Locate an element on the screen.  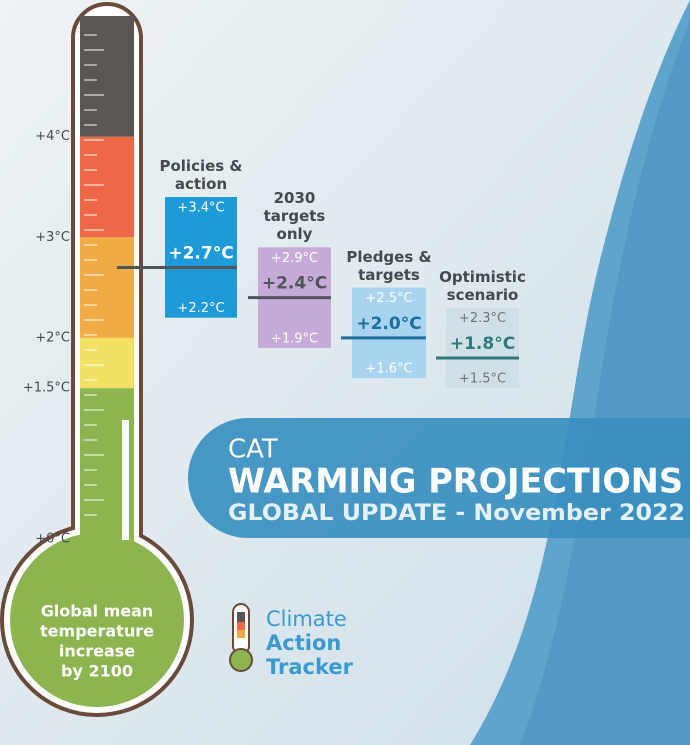
central-label: +2.0°C is located at coordinates (388, 324).